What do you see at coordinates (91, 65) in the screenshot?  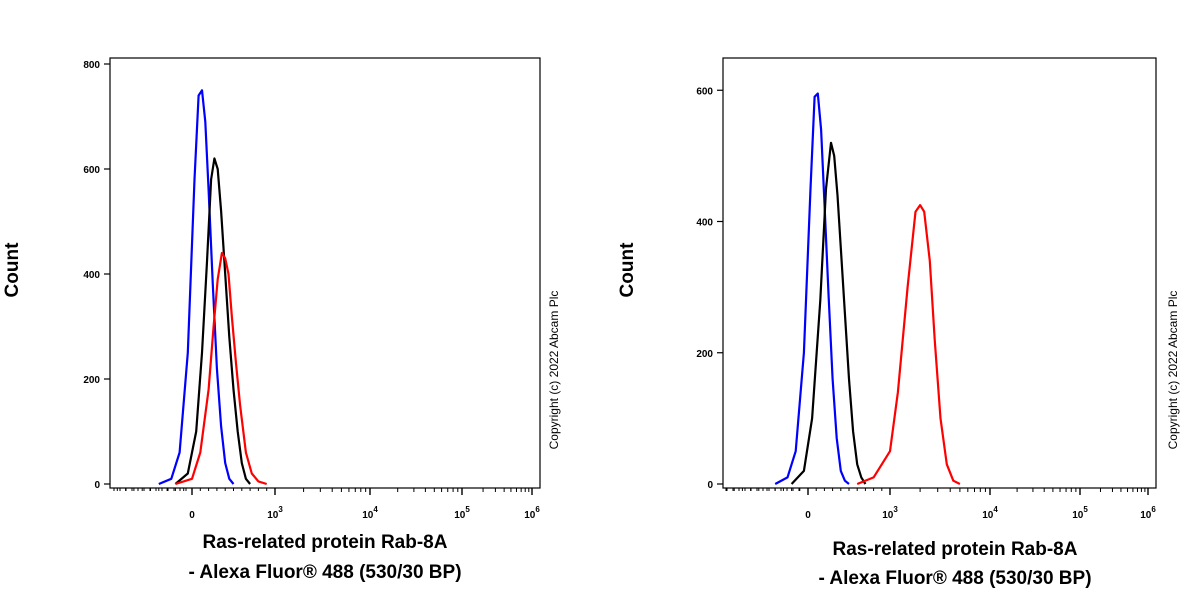 I see `y-tick-label: 800` at bounding box center [91, 65].